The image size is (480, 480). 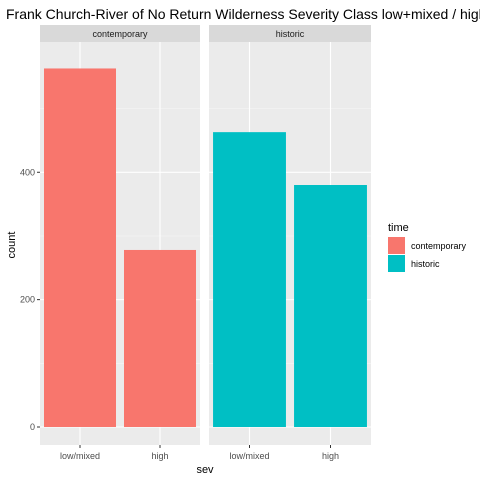 What do you see at coordinates (425, 264) in the screenshot?
I see `legend-label-historic: historic` at bounding box center [425, 264].